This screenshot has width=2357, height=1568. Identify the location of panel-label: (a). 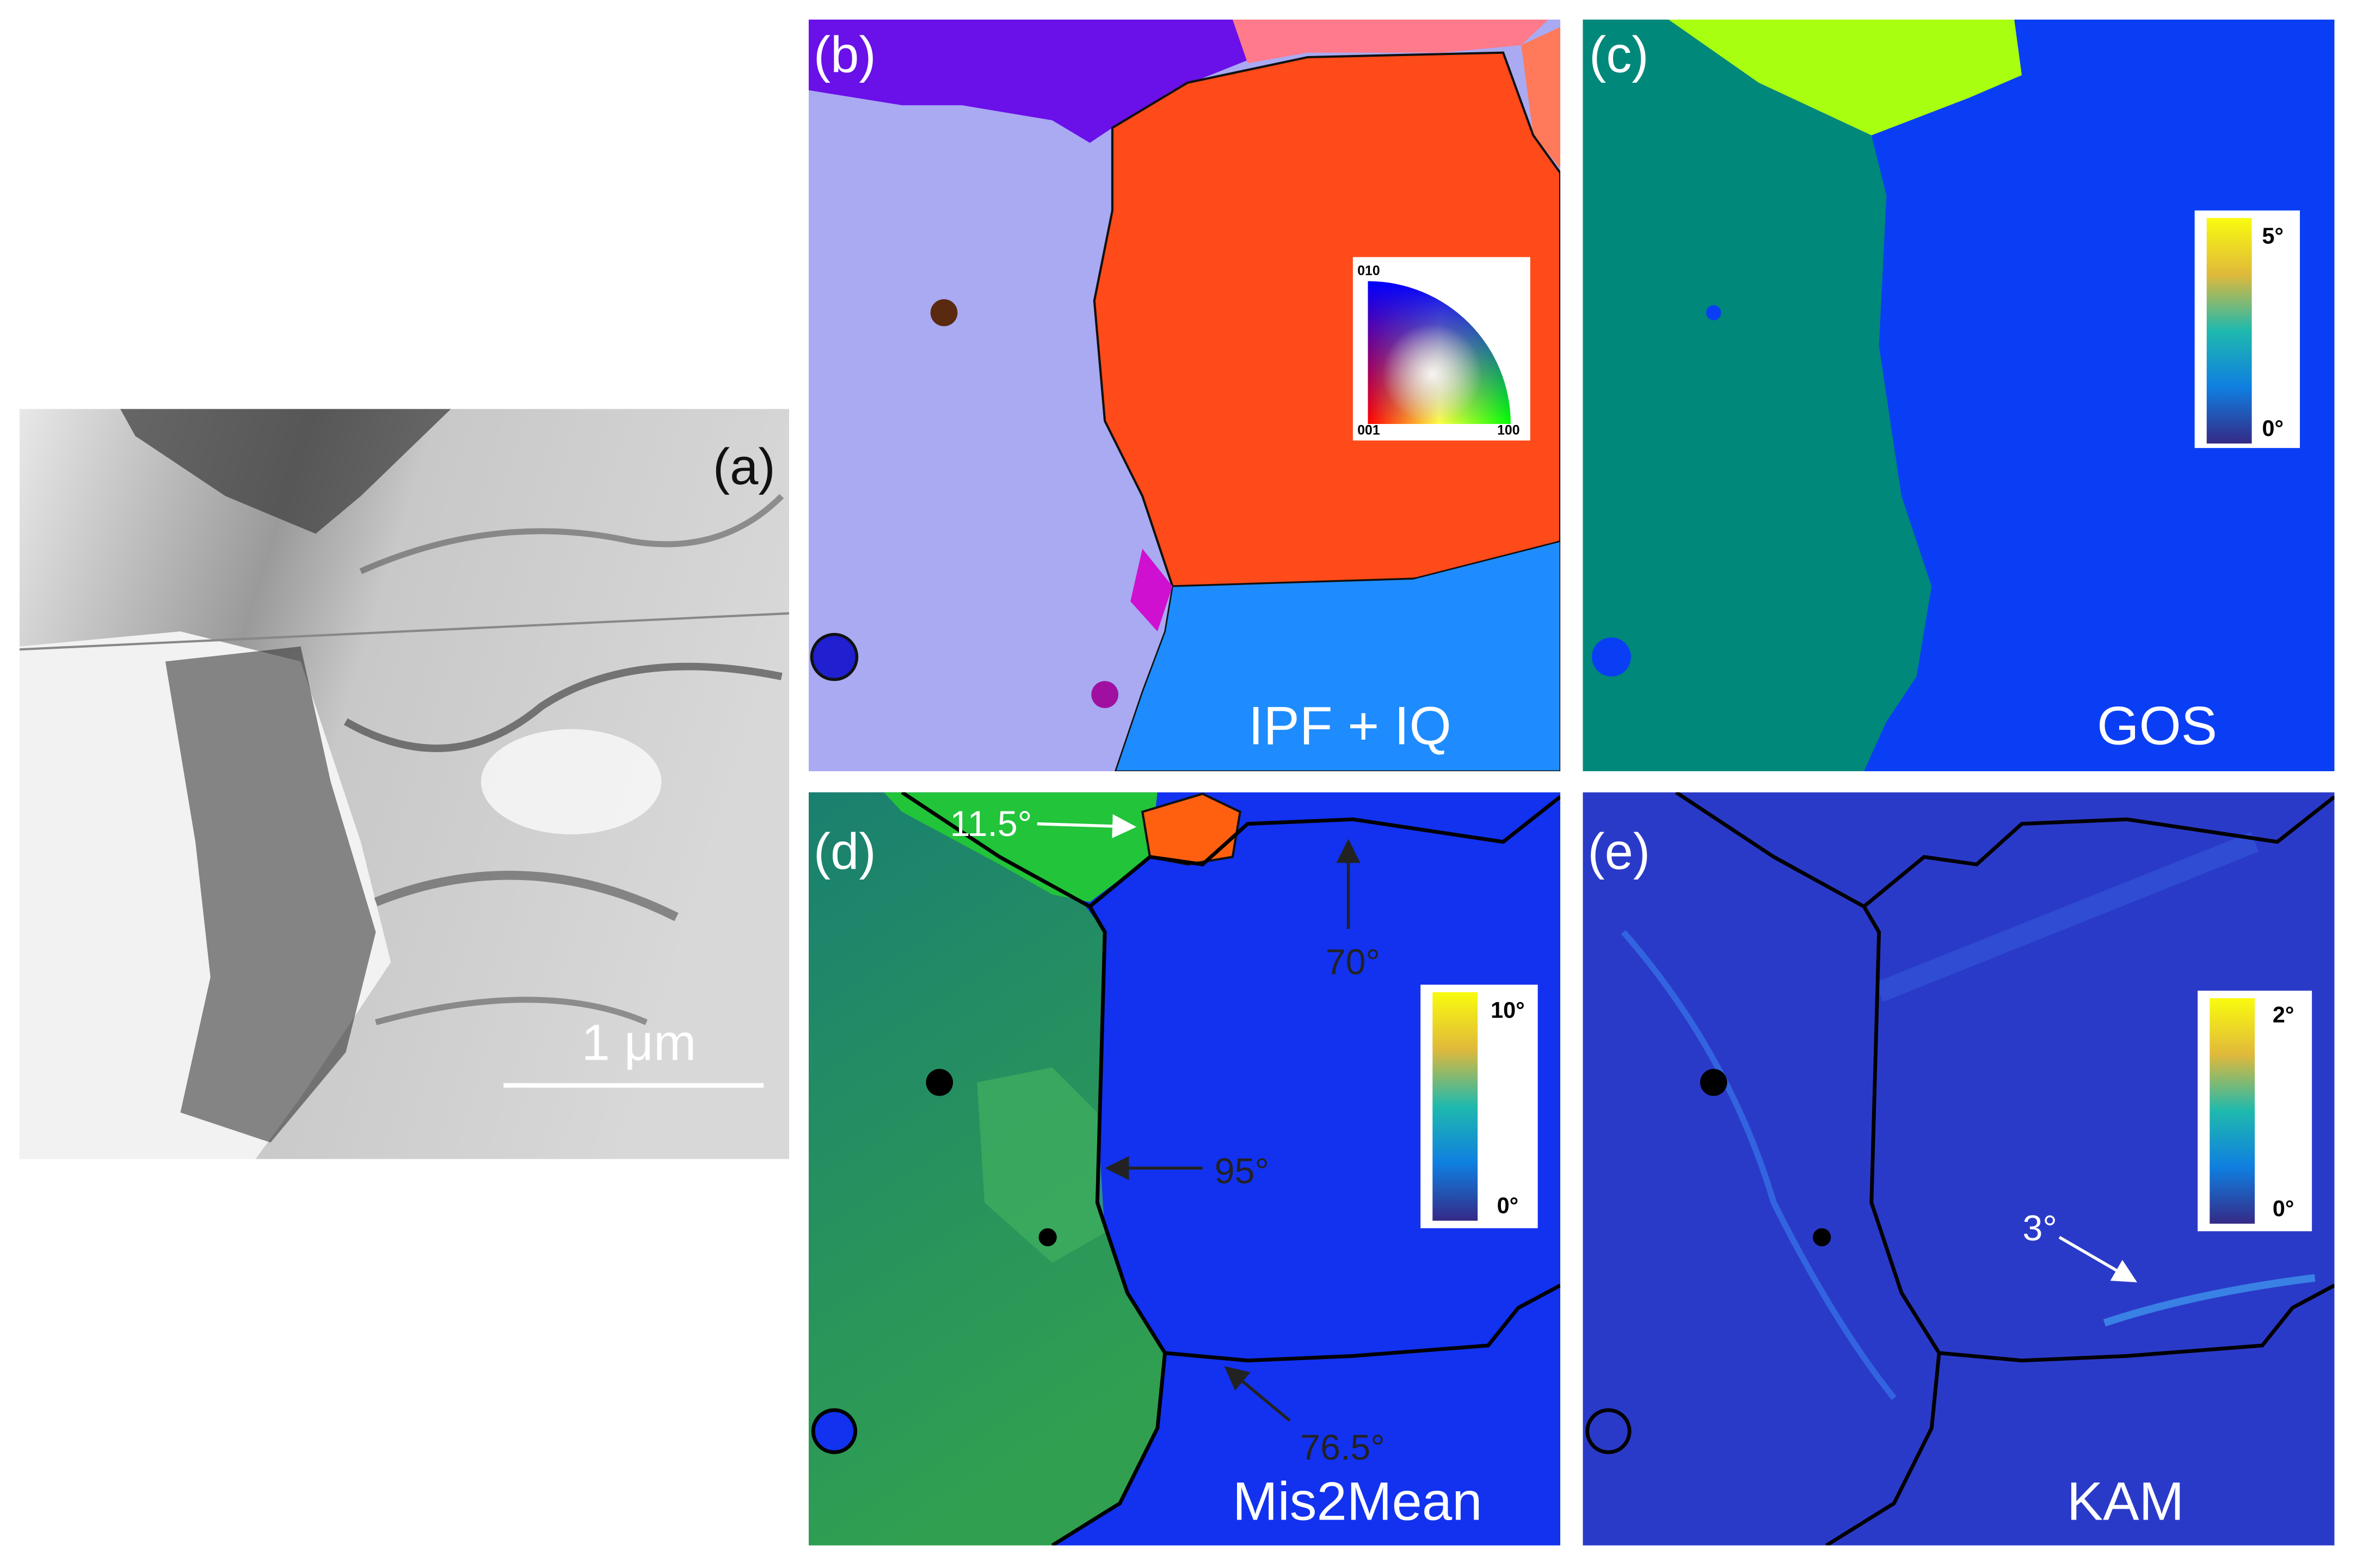
(744, 466).